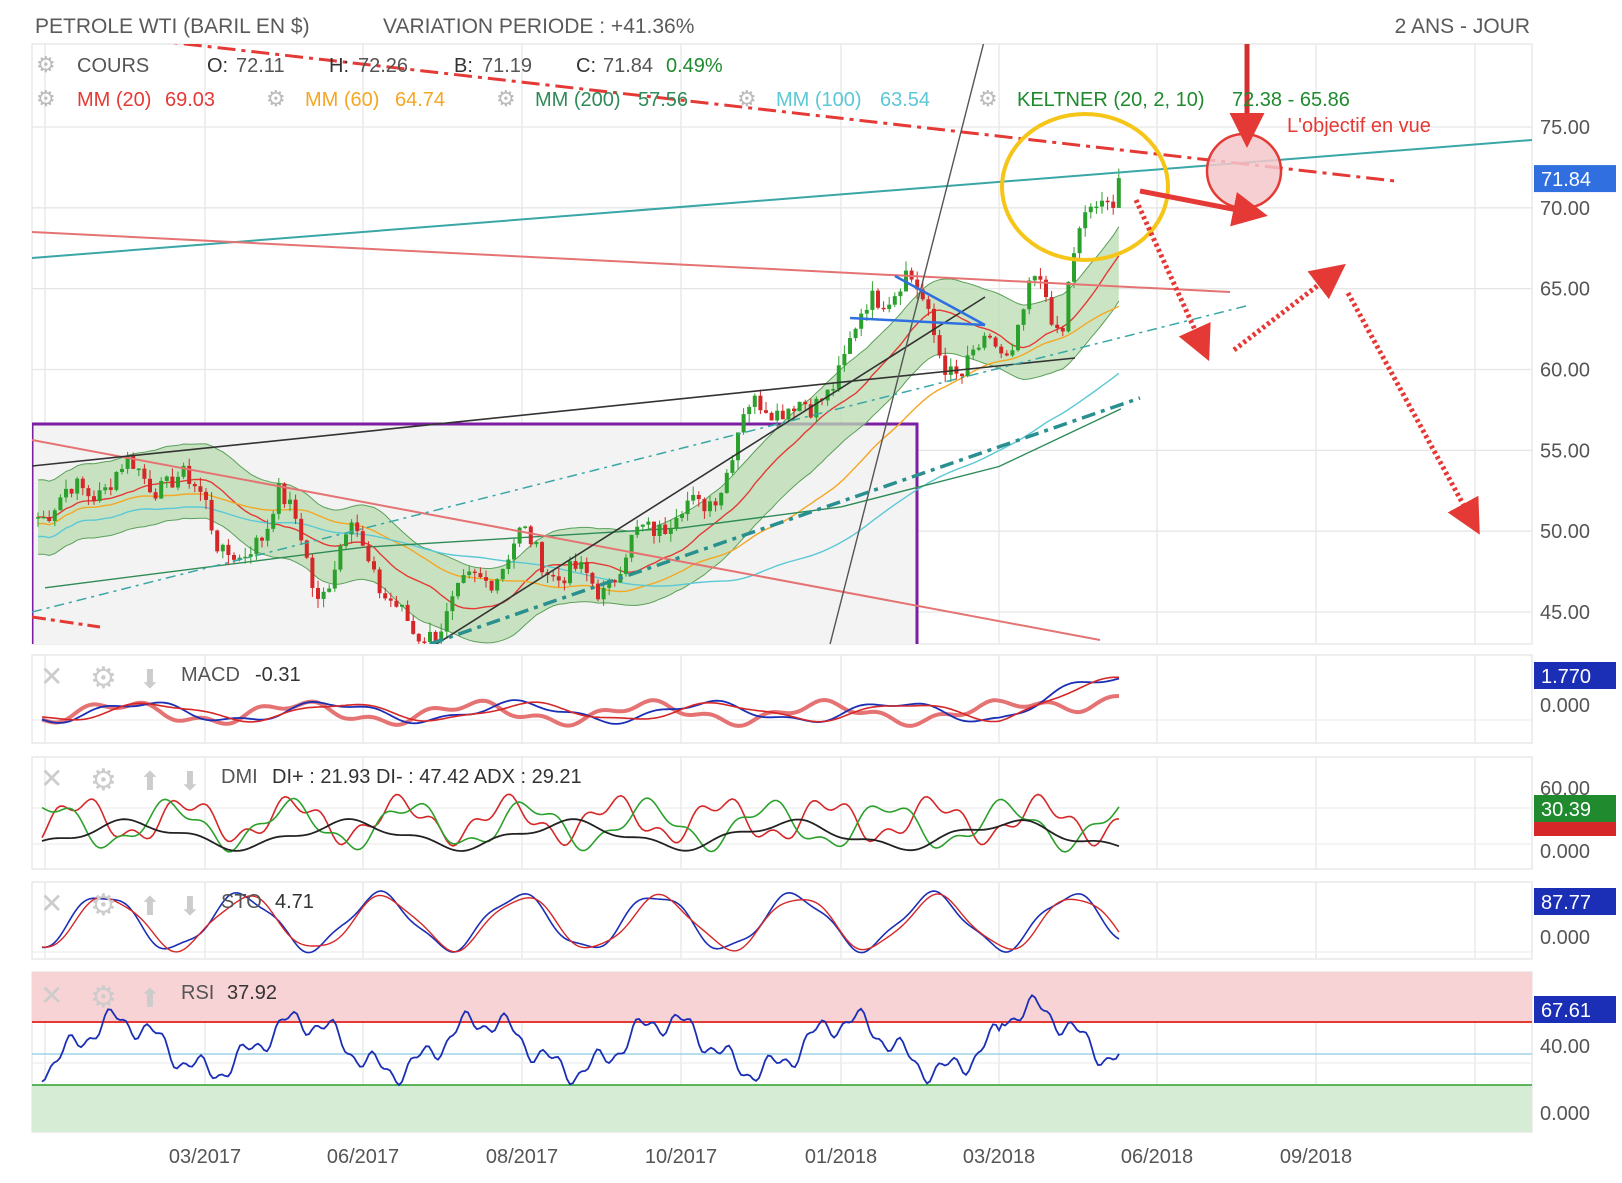 Image resolution: width=1622 pixels, height=1183 pixels. What do you see at coordinates (210, 675) in the screenshot?
I see `macd-label: MACD` at bounding box center [210, 675].